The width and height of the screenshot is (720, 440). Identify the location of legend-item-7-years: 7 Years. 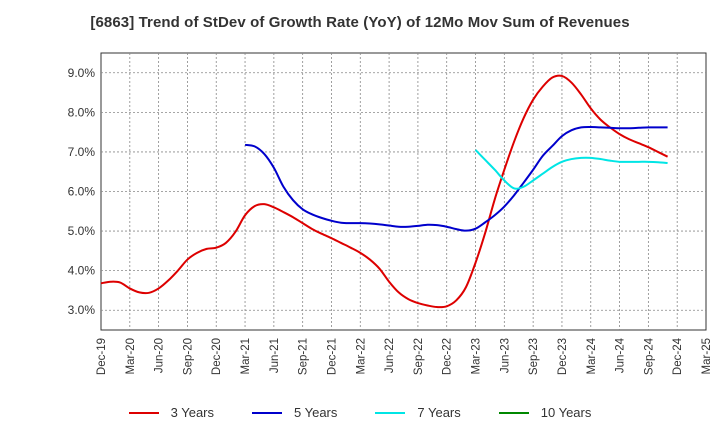
(418, 412).